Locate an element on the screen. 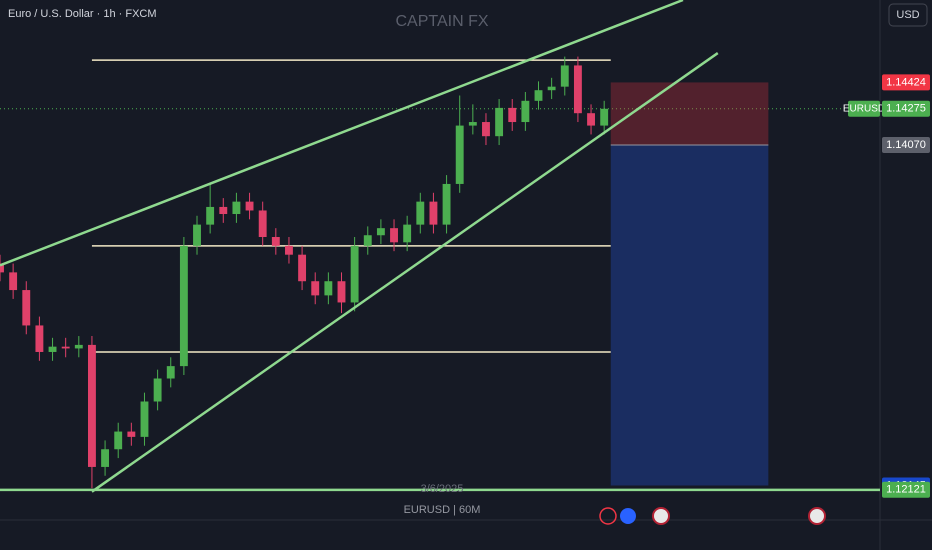 This screenshot has height=550, width=932. currency: USD is located at coordinates (907, 15).